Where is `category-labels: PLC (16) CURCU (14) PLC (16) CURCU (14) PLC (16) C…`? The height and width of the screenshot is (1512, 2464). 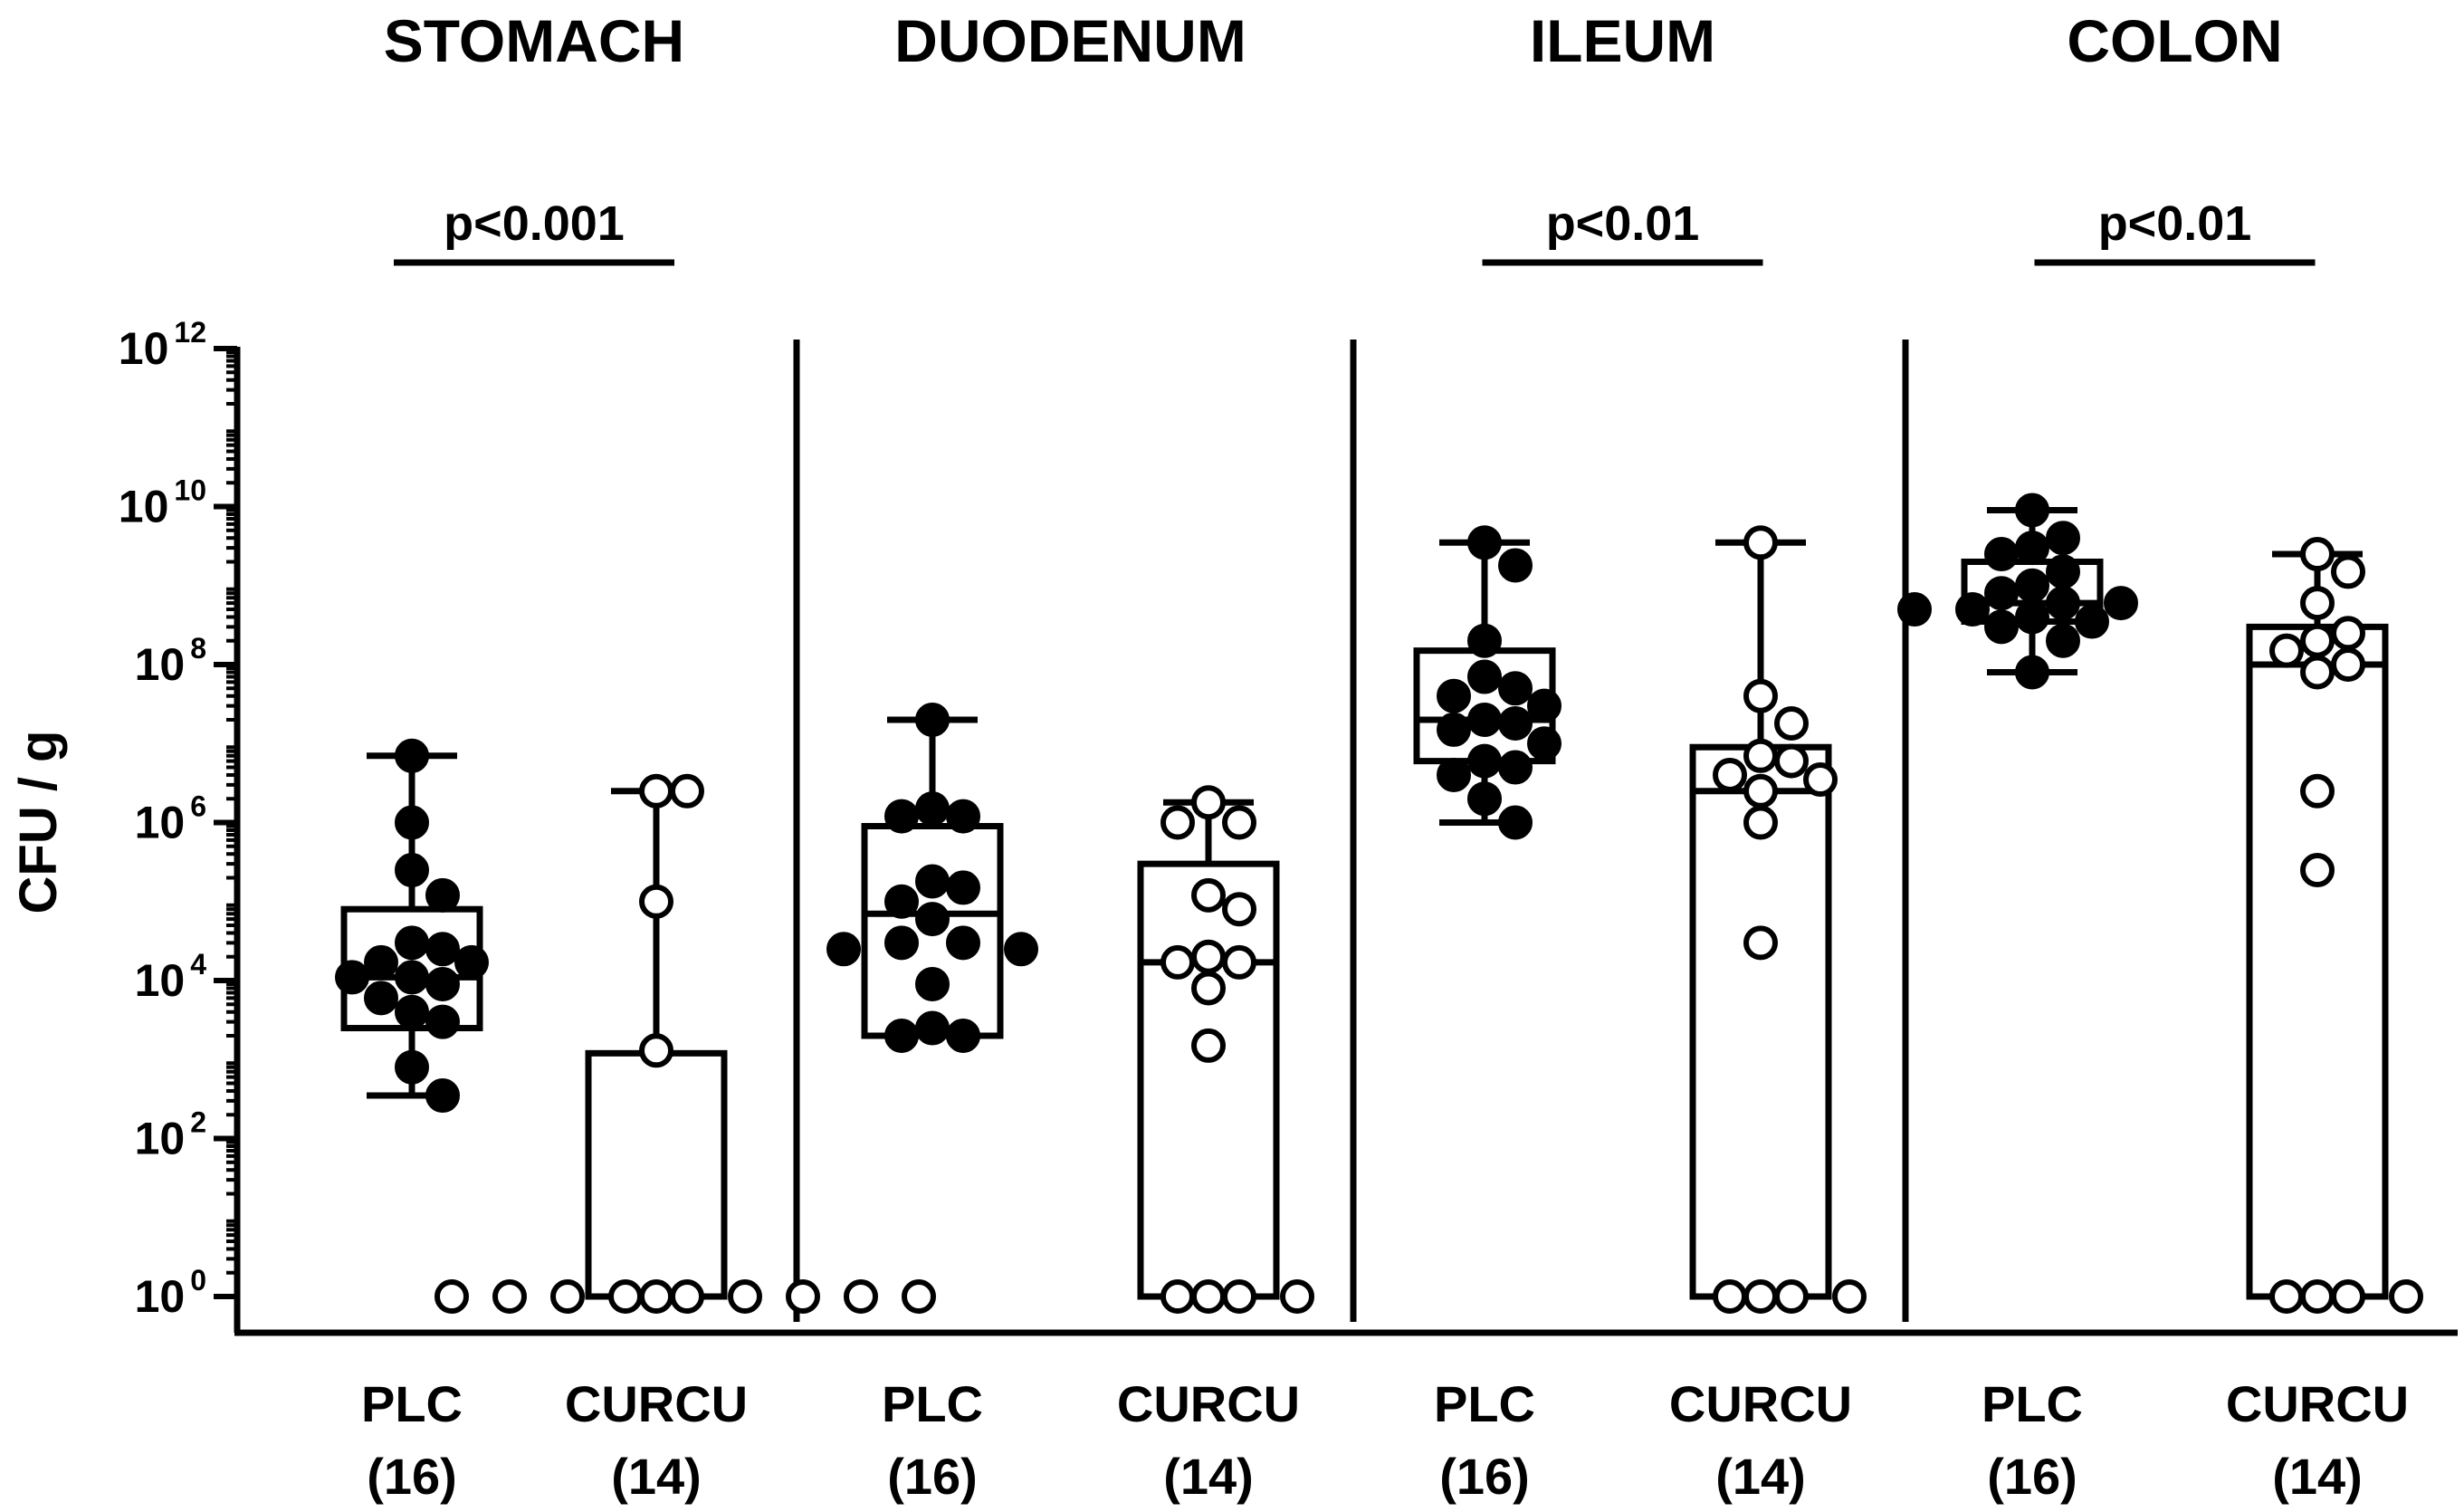
category-labels: PLC (16) CURCU (14) PLC (16) CURCU (14) PLC (16) C… is located at coordinates (1385, 1440).